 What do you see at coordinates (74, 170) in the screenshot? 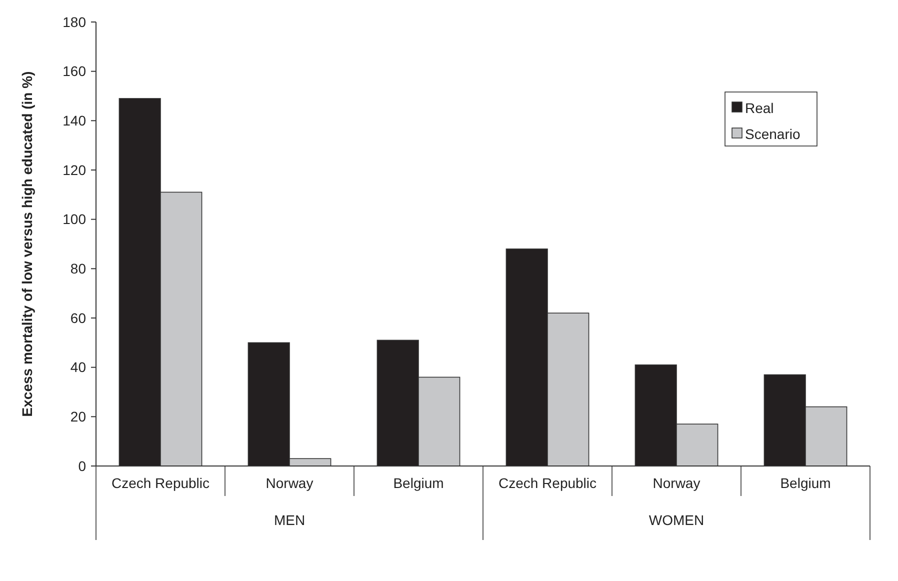
I see `y-tick-label: 120` at bounding box center [74, 170].